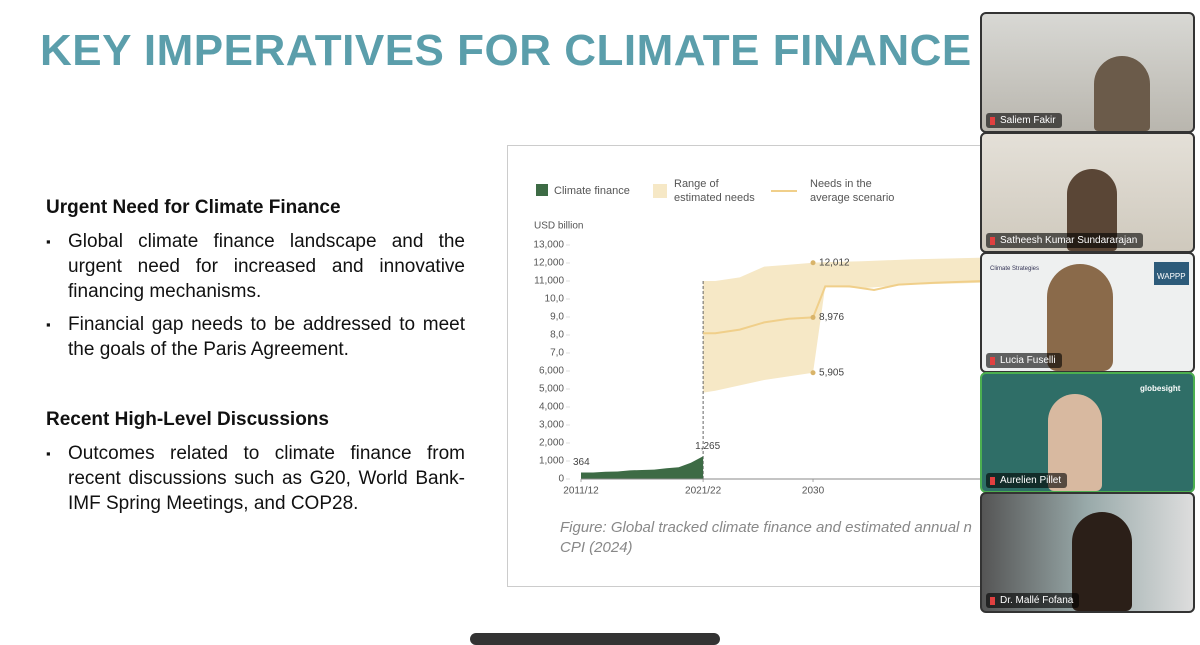  Describe the element at coordinates (1015, 269) in the screenshot. I see `logo: Climate Strategies` at that location.